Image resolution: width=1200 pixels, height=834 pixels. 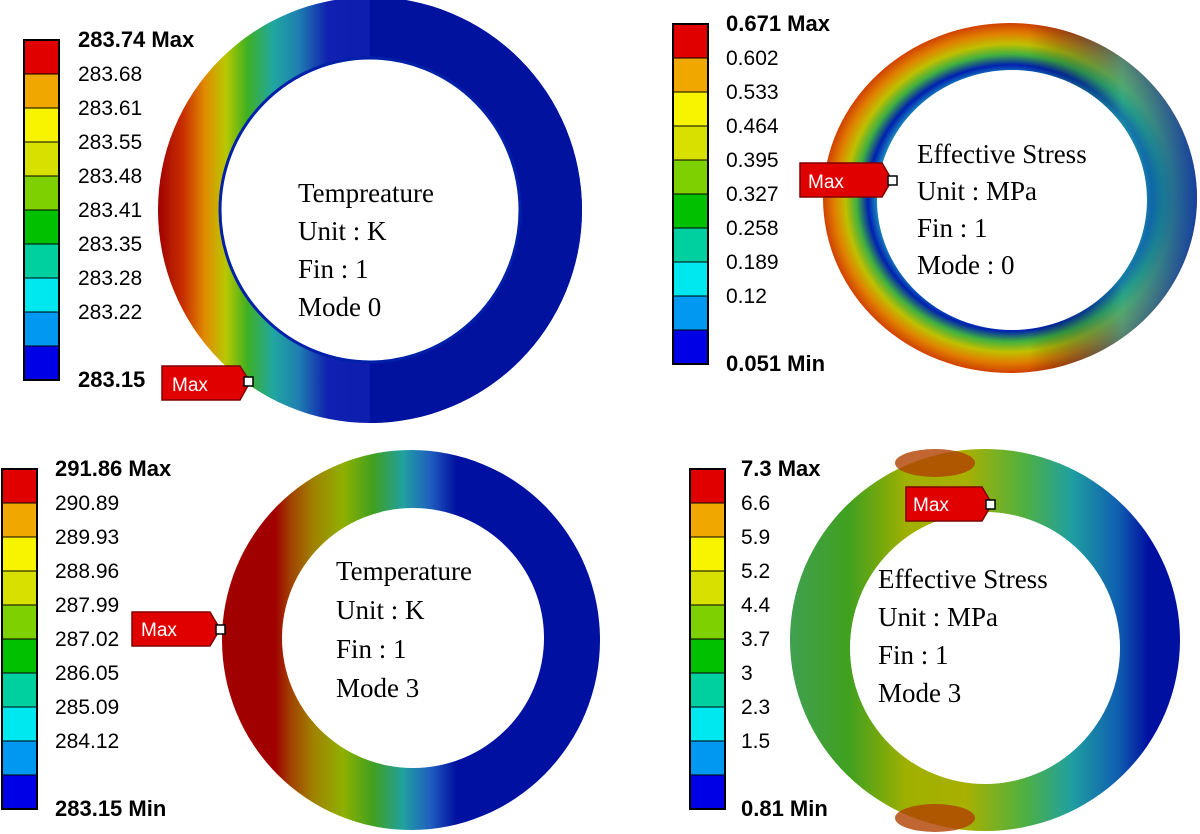 What do you see at coordinates (747, 673) in the screenshot?
I see `legend-tick-label: 3` at bounding box center [747, 673].